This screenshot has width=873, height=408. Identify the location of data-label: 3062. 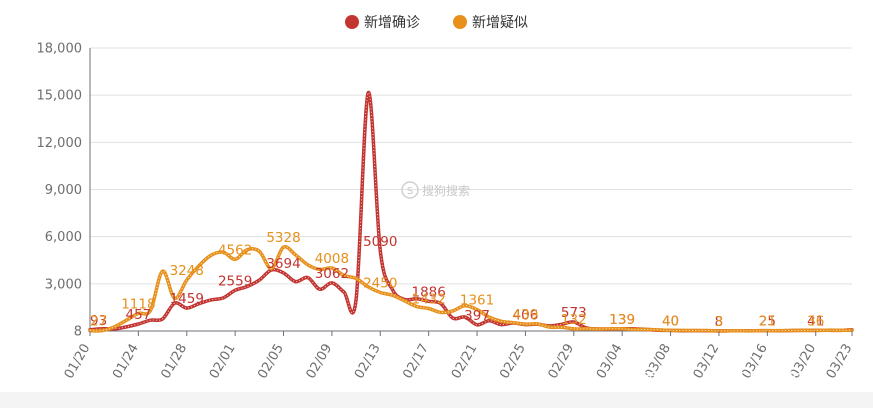
(332, 274).